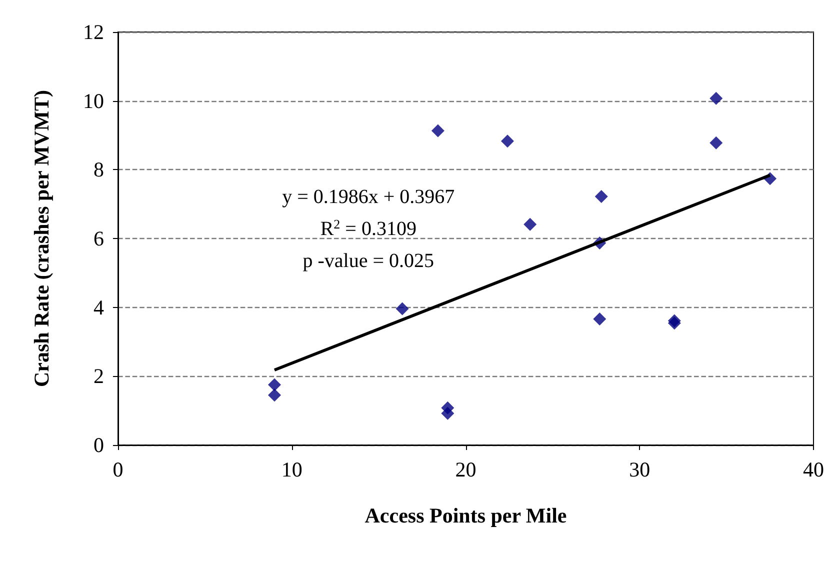  Describe the element at coordinates (813, 470) in the screenshot. I see `x-tick-label: 40` at that location.